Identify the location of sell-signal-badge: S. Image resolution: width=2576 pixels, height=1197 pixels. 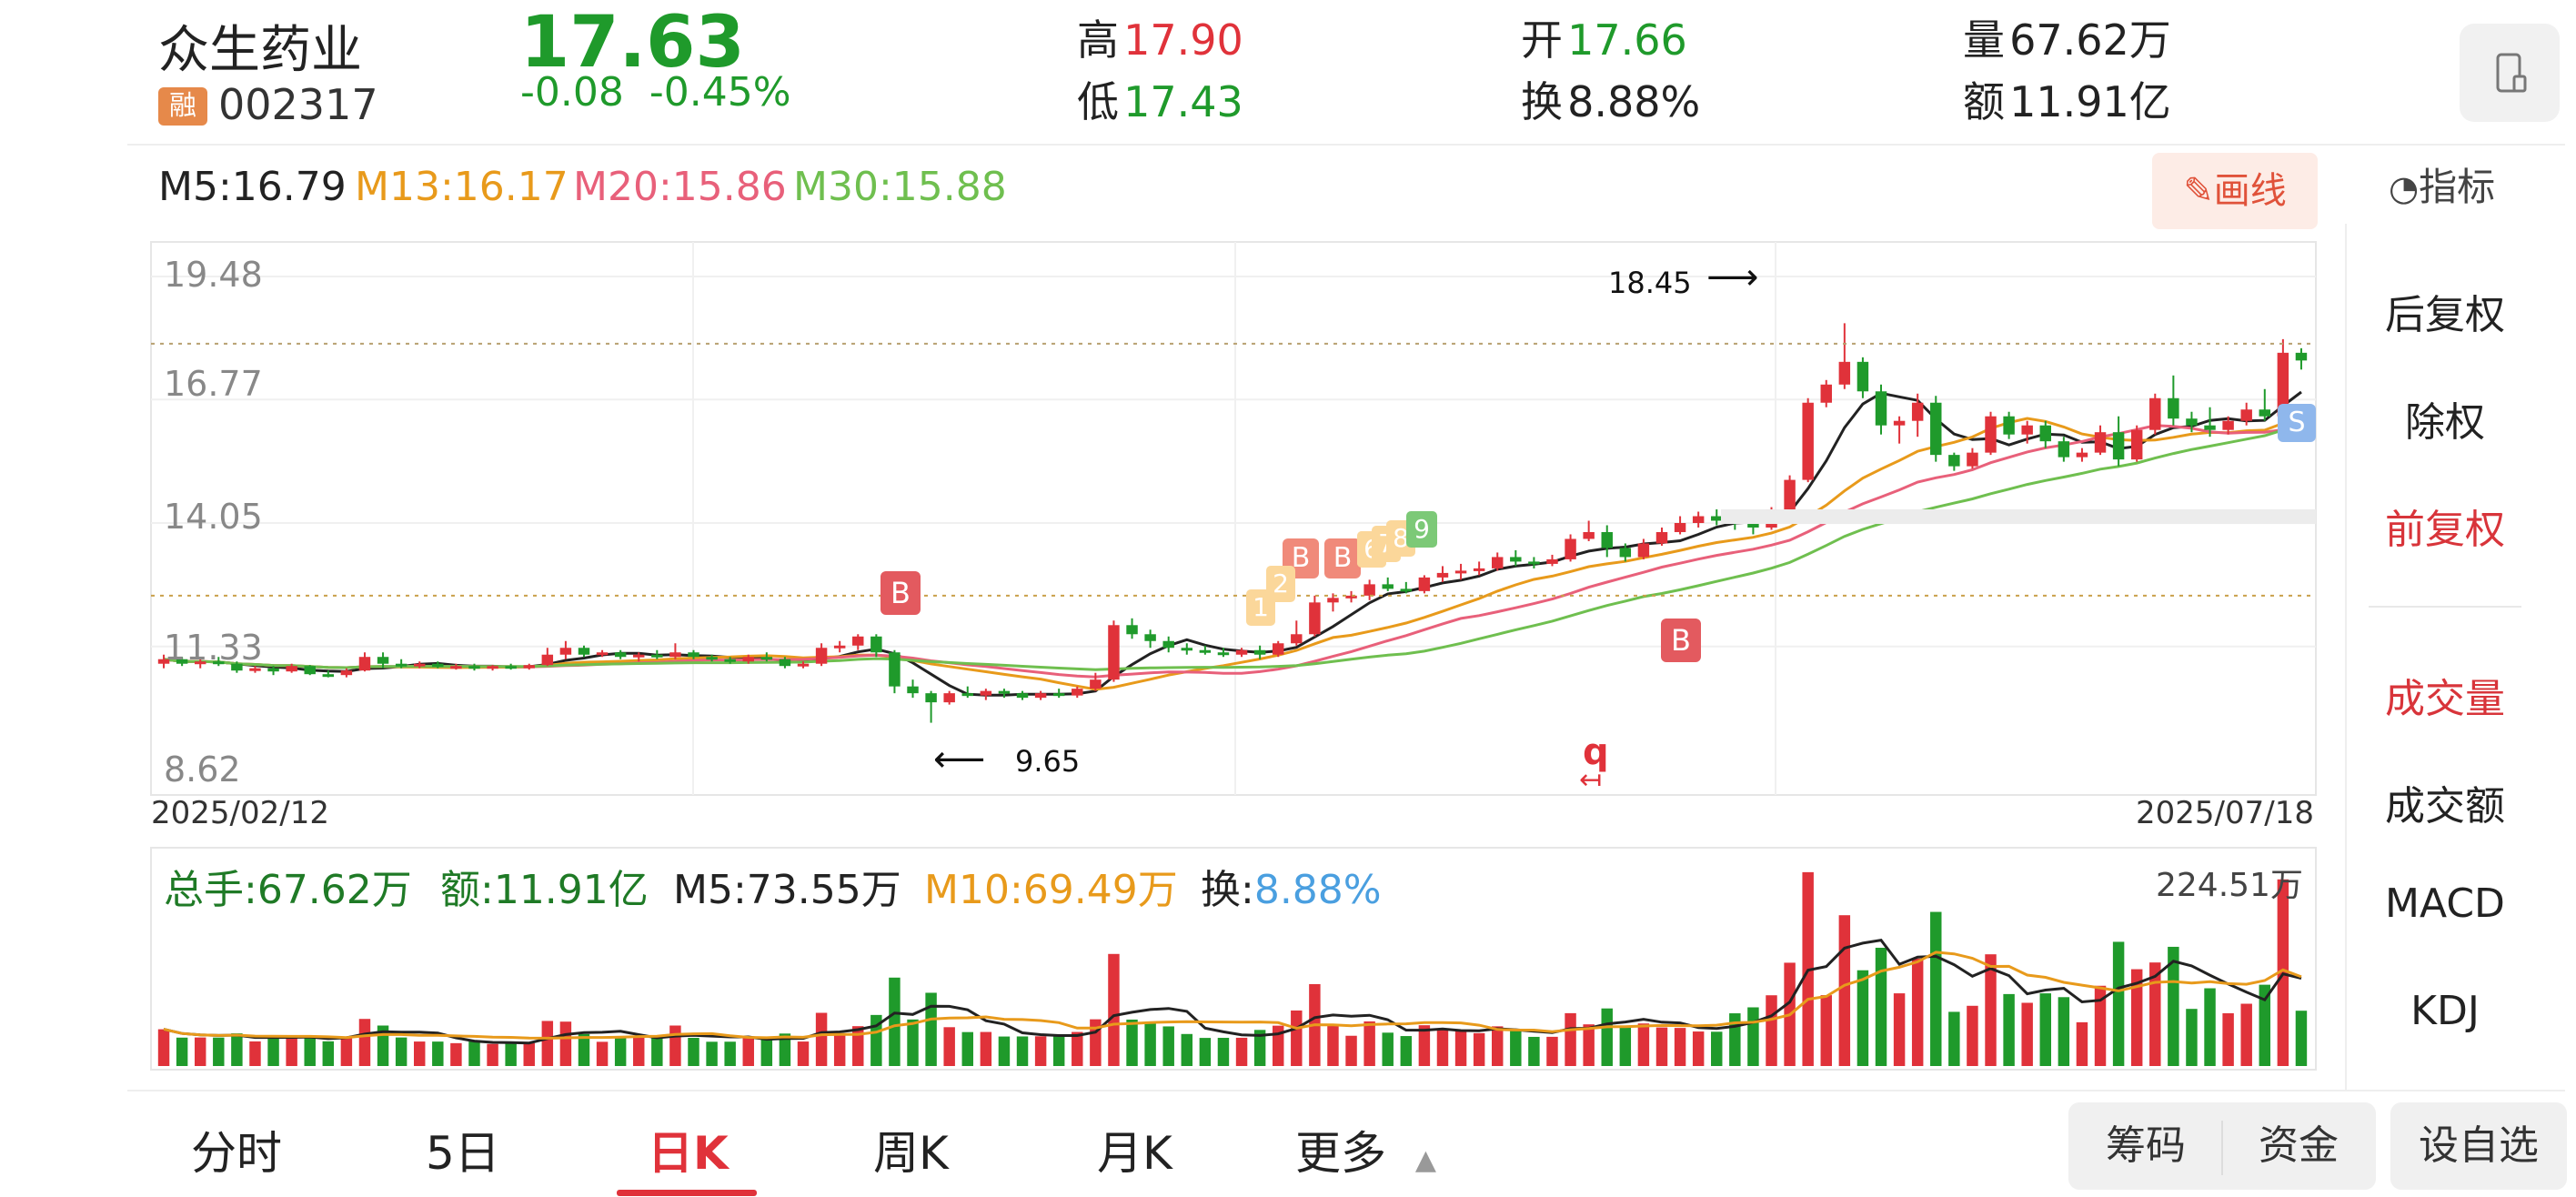
(2297, 423).